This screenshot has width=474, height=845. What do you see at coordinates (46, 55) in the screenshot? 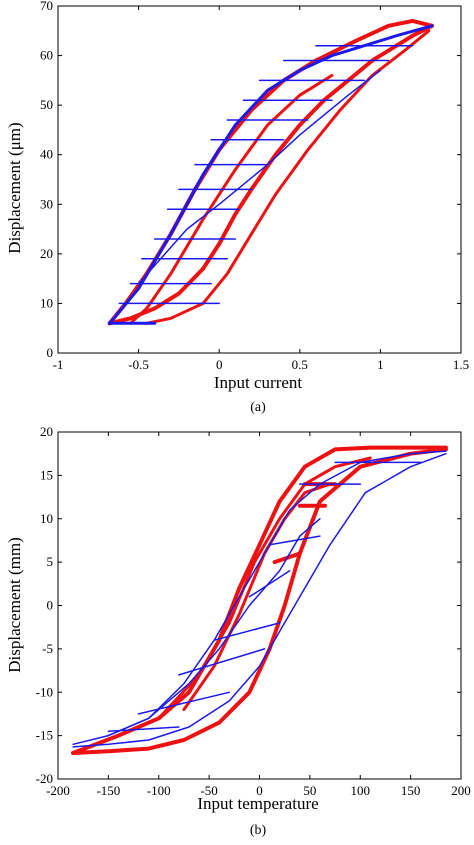
I see `chart-a-ytick-label-6: 60` at bounding box center [46, 55].